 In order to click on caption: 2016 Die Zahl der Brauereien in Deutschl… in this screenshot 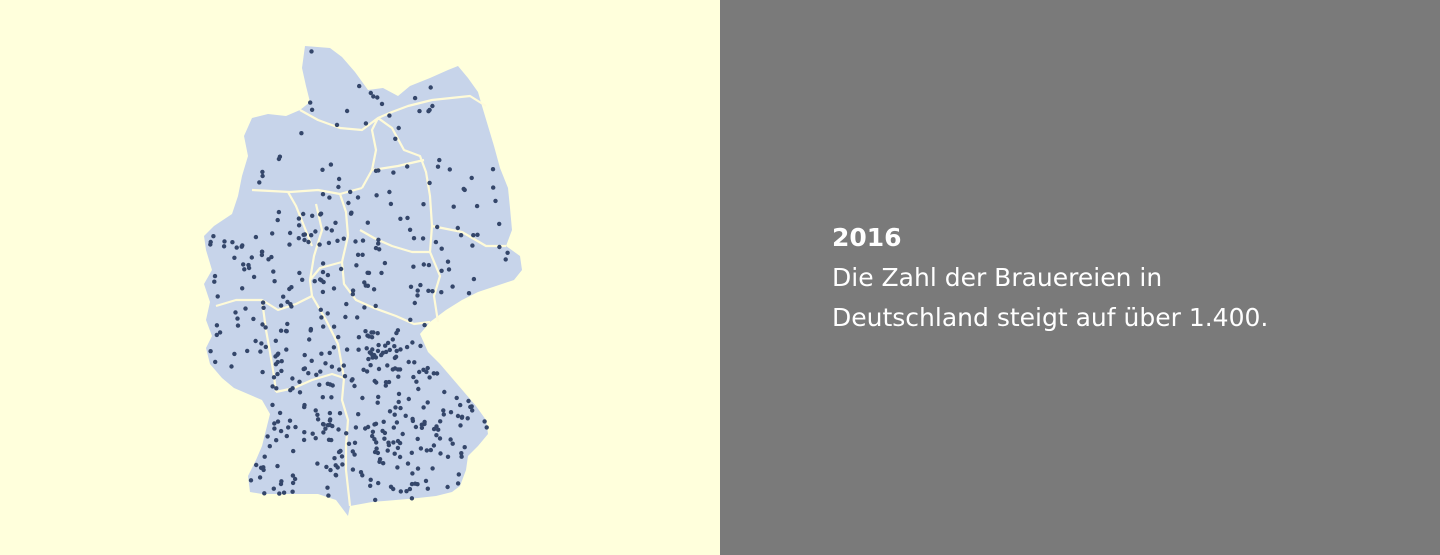, I will do `click(1112, 278)`.